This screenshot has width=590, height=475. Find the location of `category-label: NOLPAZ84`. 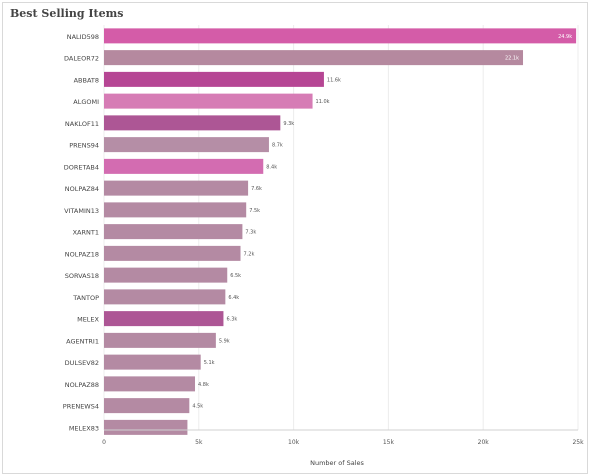

category-label: NOLPAZ84 is located at coordinates (82, 189).